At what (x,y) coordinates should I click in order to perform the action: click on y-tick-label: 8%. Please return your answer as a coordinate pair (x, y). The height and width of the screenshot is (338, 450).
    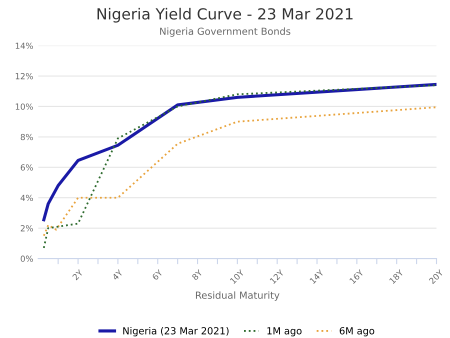
    Looking at the image, I should click on (26, 137).